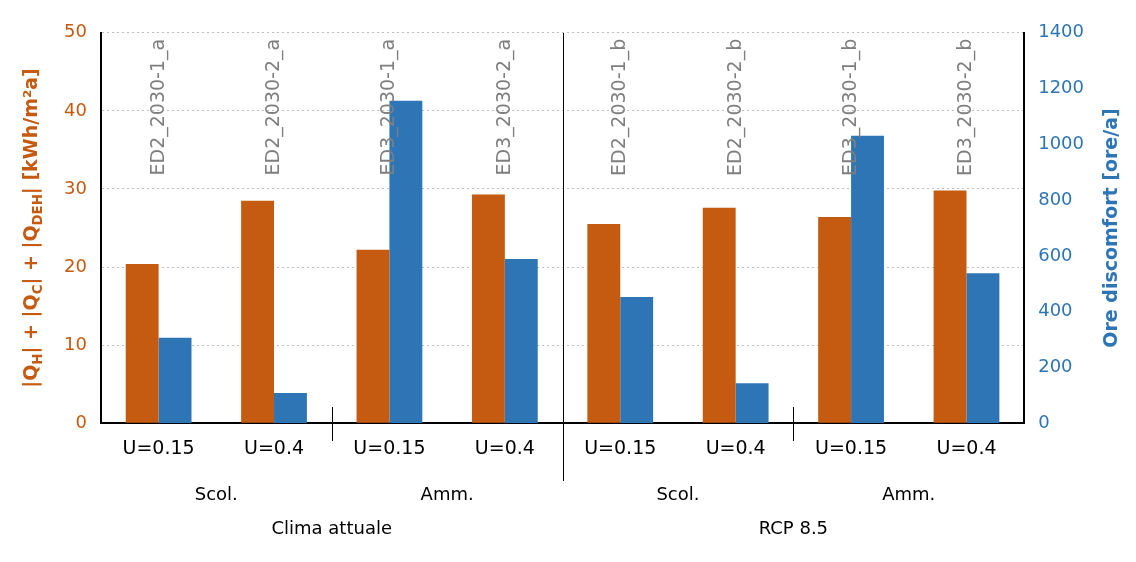 The width and height of the screenshot is (1136, 562). Describe the element at coordinates (75, 31) in the screenshot. I see `y-tick-label: 50` at that location.